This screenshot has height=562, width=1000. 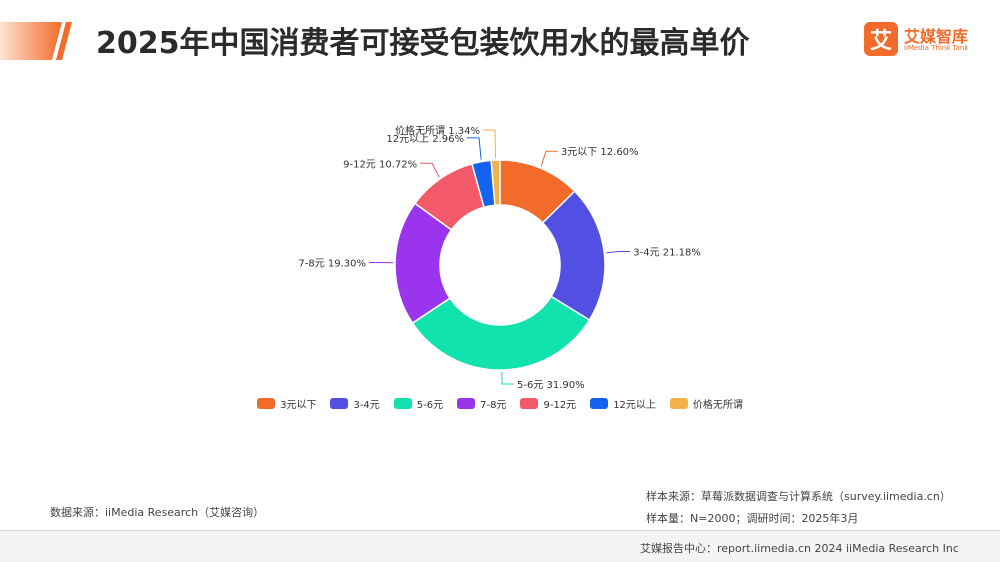 I want to click on legend-item-6: 价格无所谓, so click(x=706, y=403).